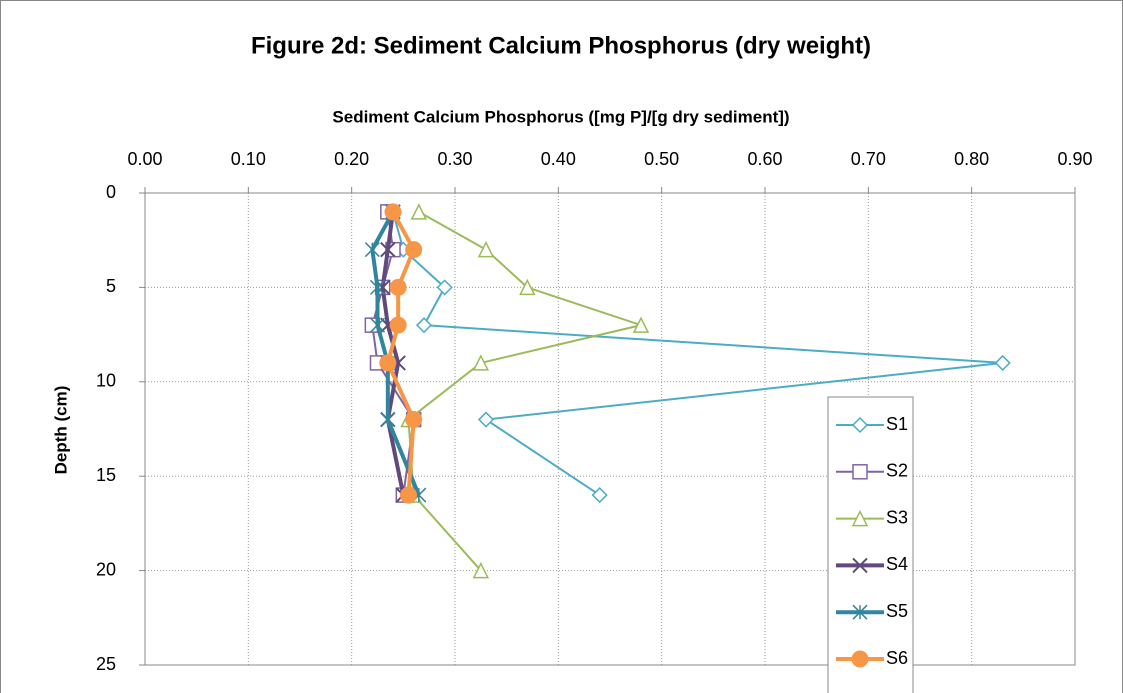 This screenshot has width=1123, height=693. I want to click on x-tick-label: 0.80, so click(971, 159).